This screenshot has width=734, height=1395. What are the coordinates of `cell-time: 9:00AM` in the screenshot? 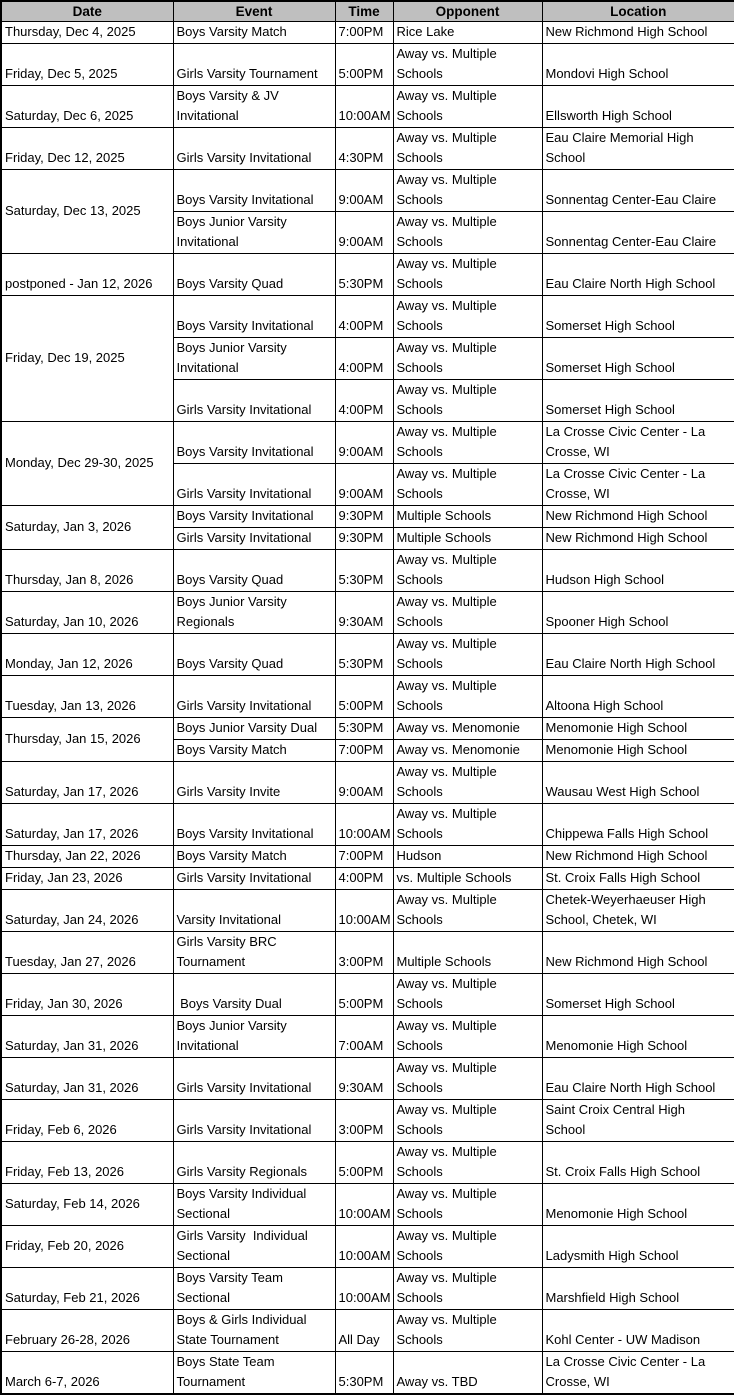 It's located at (364, 190).